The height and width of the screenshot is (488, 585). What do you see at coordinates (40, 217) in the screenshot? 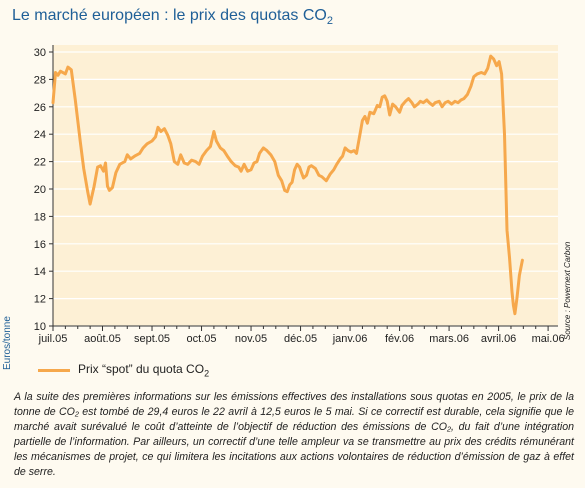
I see `y-tick-label: 18` at bounding box center [40, 217].